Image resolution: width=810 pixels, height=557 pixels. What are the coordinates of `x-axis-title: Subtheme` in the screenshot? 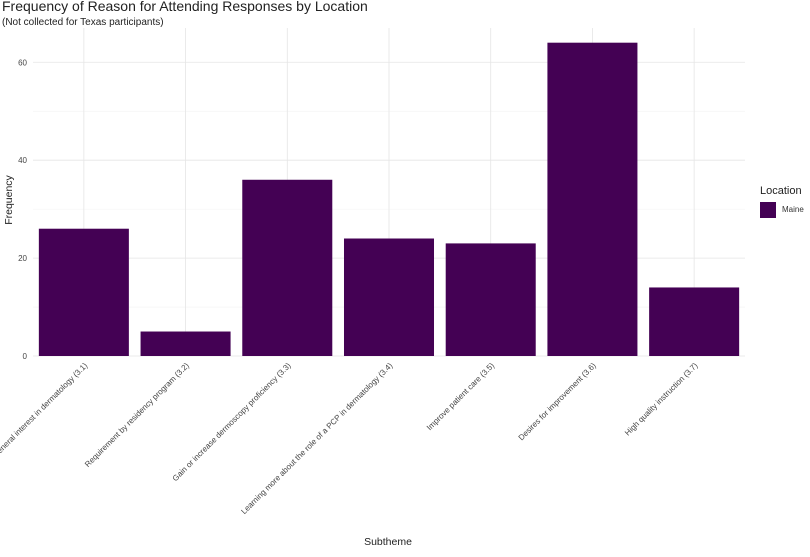 It's located at (388, 542).